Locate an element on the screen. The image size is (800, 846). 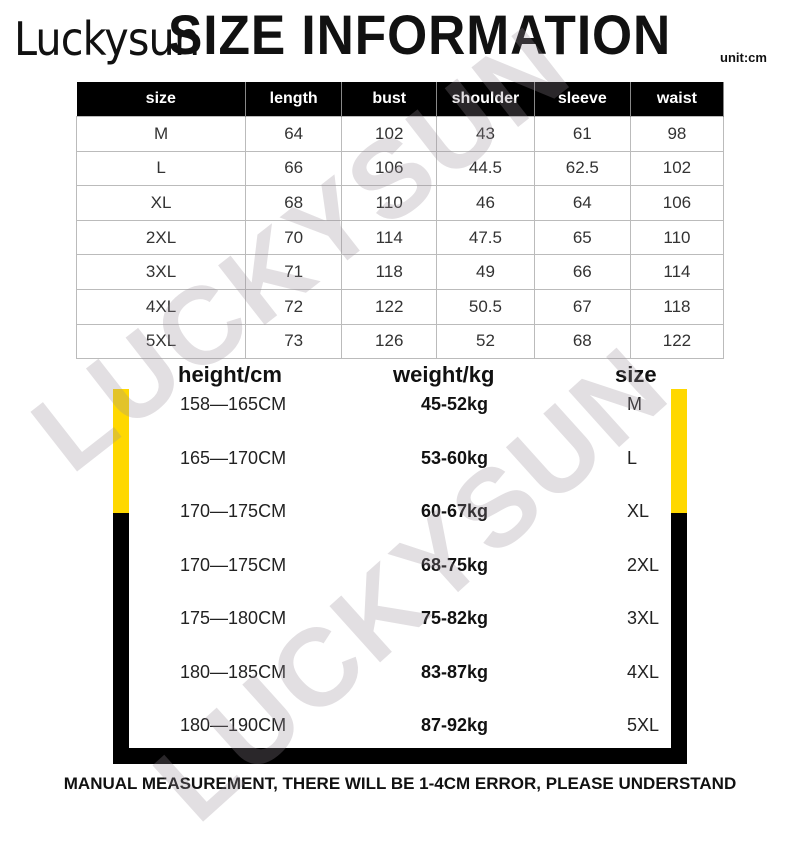
column-header: waist is located at coordinates (677, 99).